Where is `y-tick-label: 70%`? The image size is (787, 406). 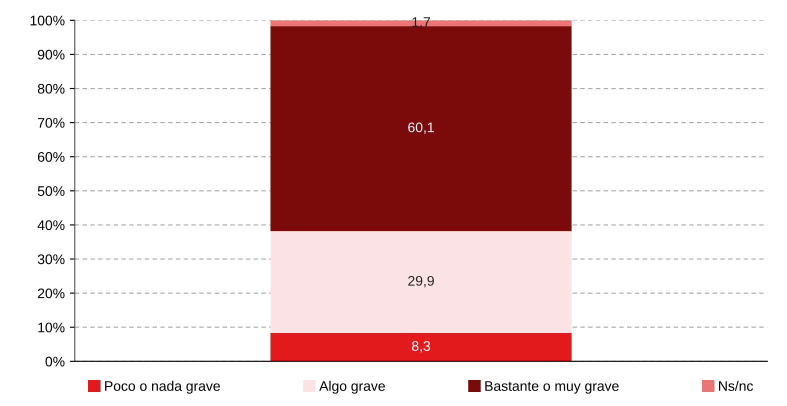 y-tick-label: 70% is located at coordinates (51, 123).